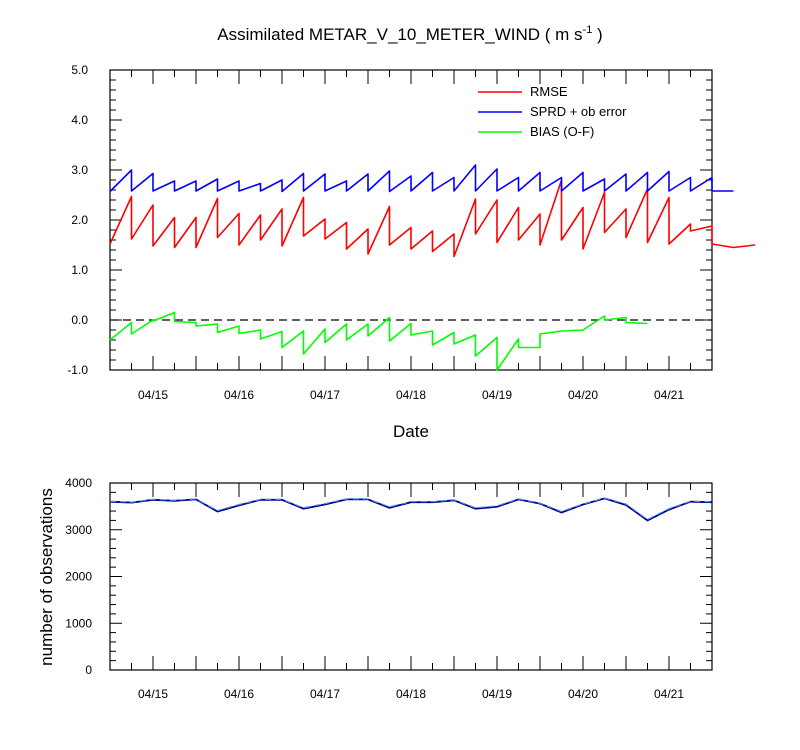  I want to click on top-x-tick-label: 04/16, so click(239, 395).